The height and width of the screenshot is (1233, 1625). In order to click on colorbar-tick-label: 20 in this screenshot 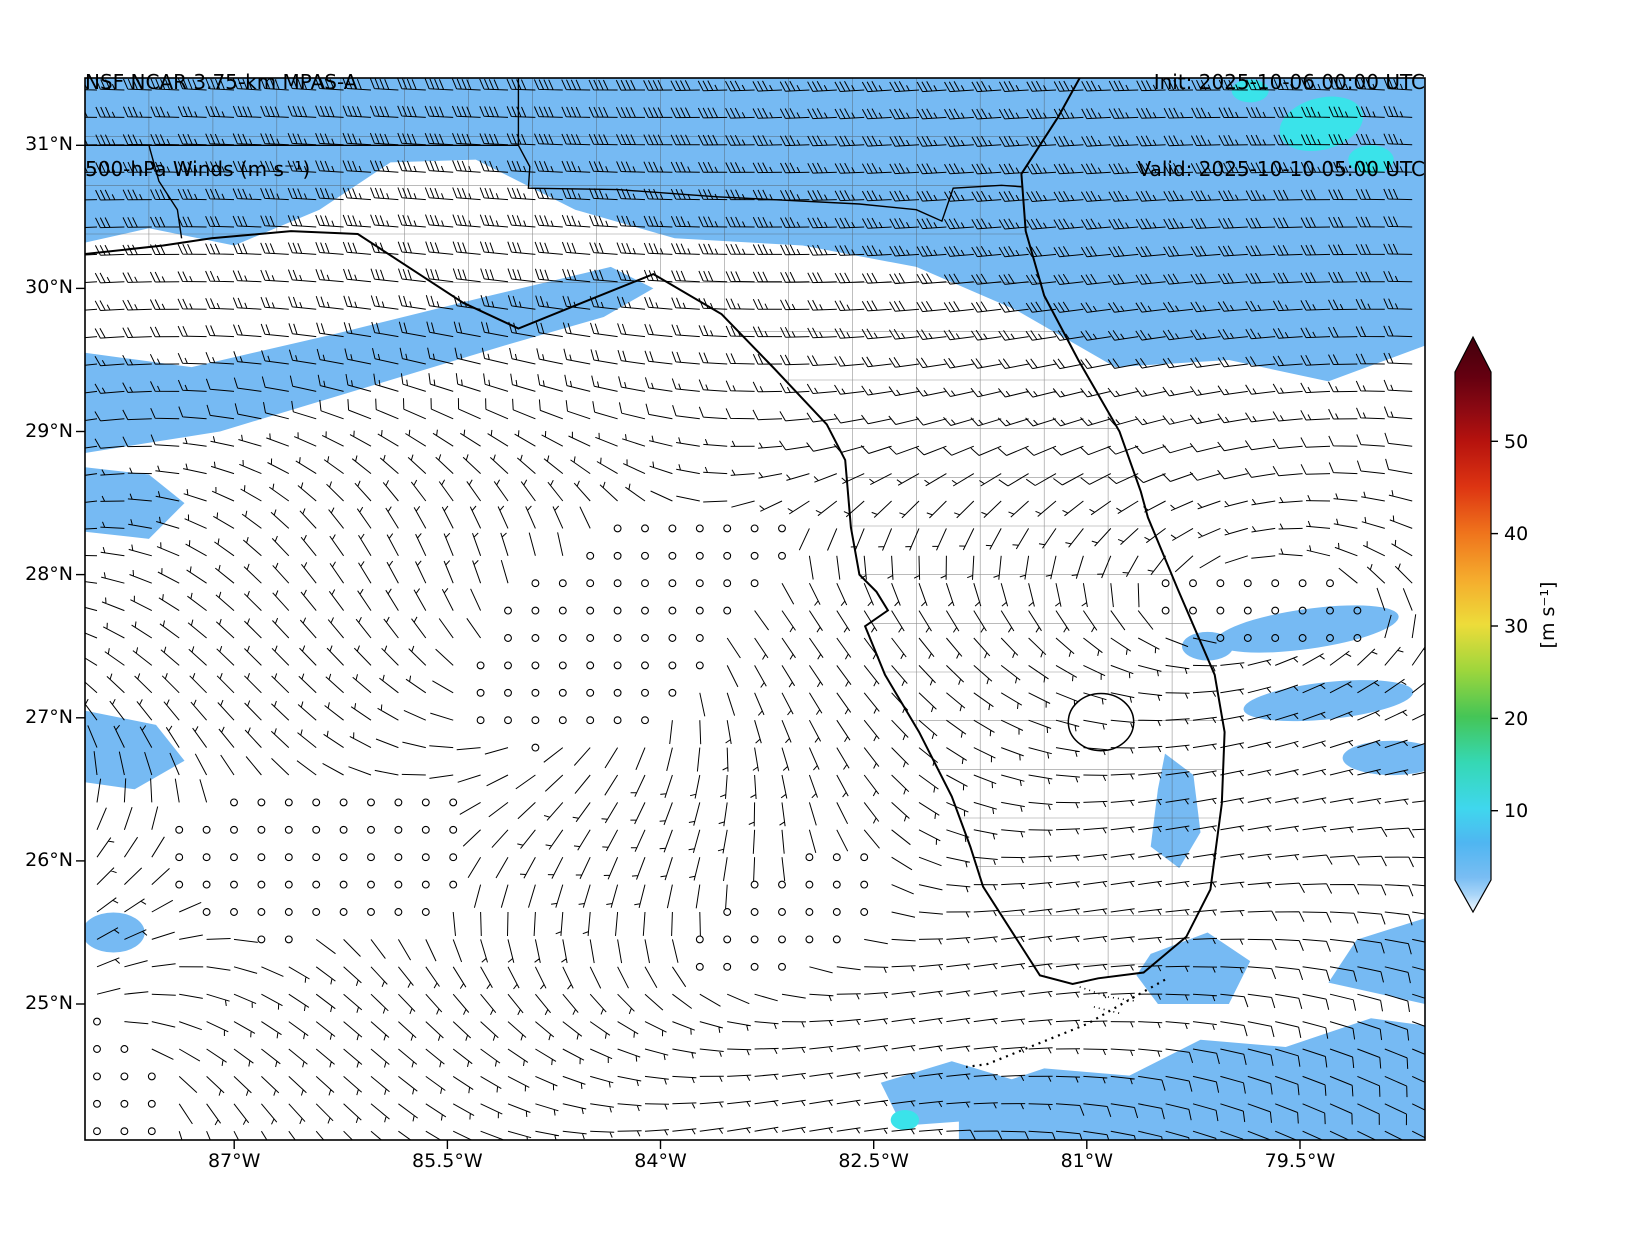, I will do `click(1516, 719)`.